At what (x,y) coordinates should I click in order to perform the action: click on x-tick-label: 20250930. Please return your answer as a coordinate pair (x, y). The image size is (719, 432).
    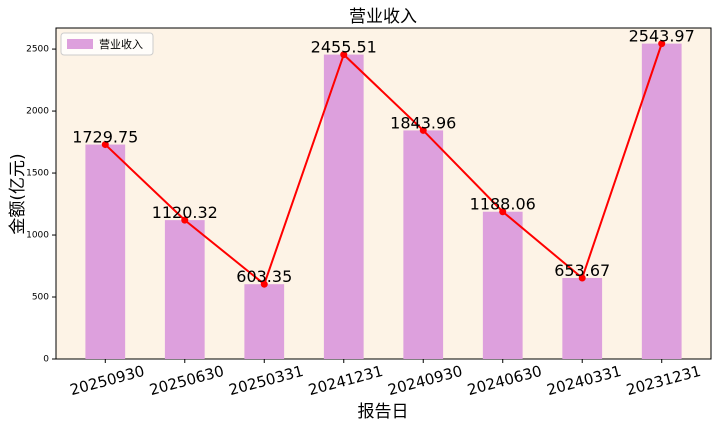
    Looking at the image, I should click on (107, 380).